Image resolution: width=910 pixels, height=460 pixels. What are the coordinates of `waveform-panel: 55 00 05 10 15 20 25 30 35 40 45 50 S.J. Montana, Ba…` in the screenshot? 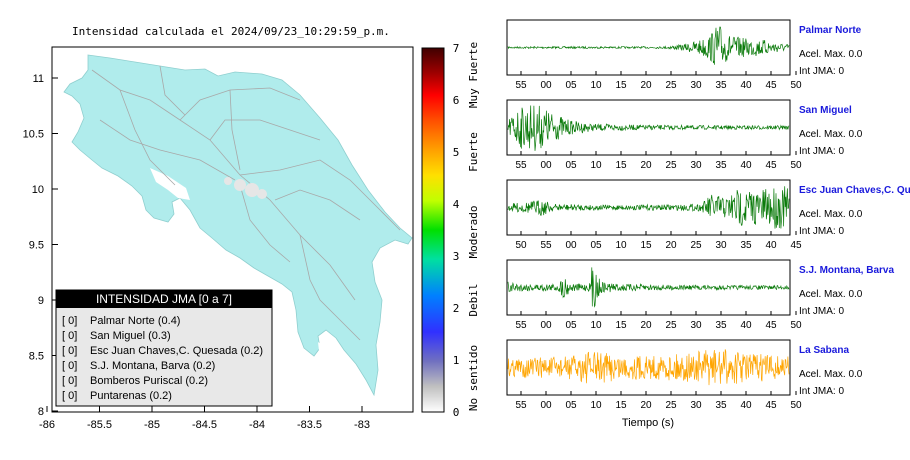 It's located at (700, 295).